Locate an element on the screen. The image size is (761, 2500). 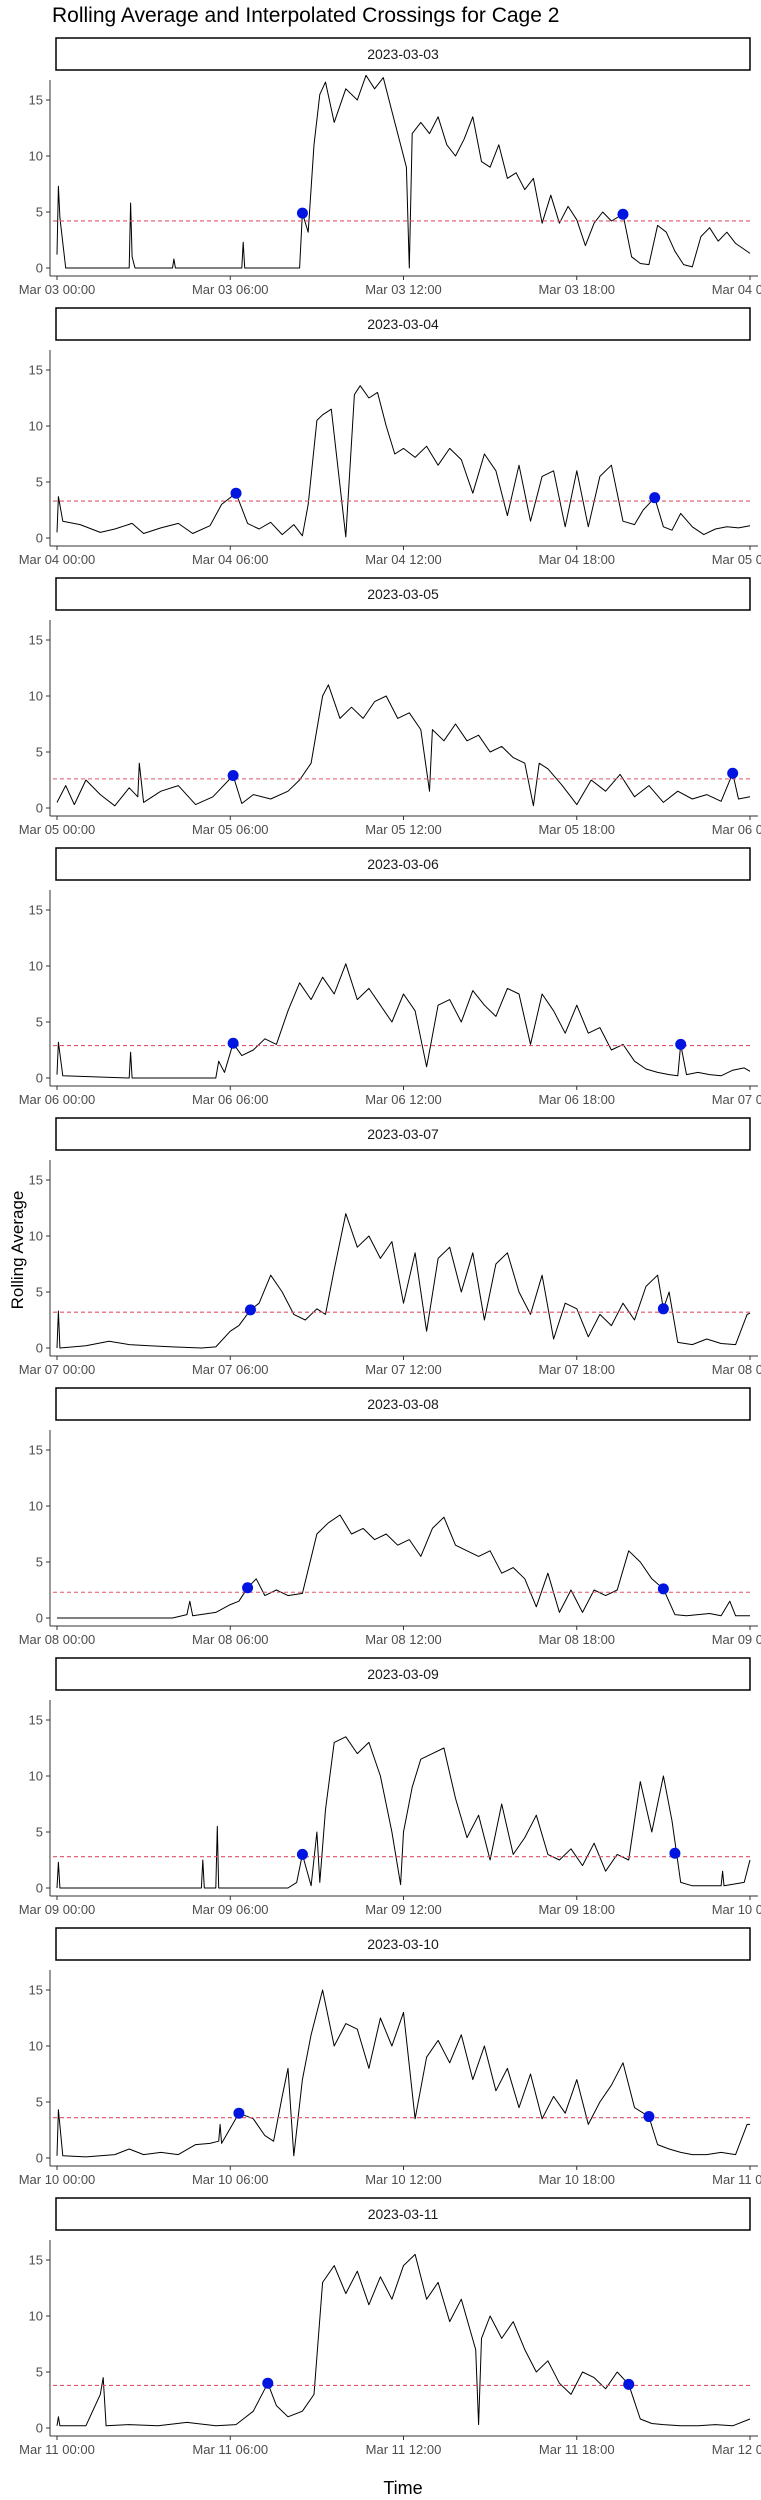
panel-strip-label: 2023-03-08 is located at coordinates (403, 1404).